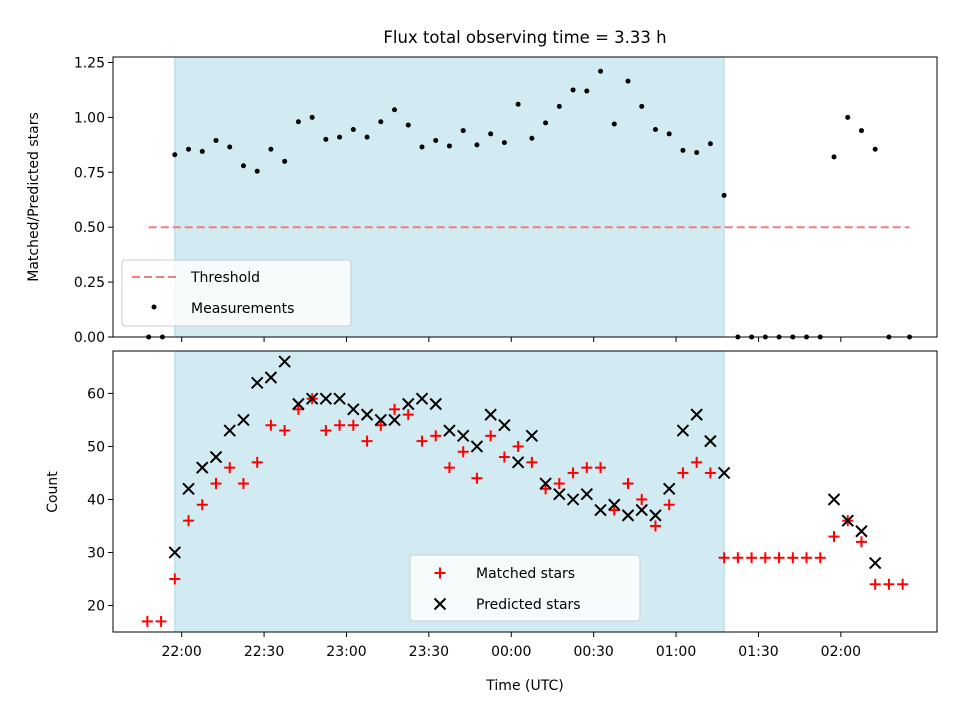 The image size is (960, 720). What do you see at coordinates (53, 492) in the screenshot?
I see `bottom-y-axis-label: Count` at bounding box center [53, 492].